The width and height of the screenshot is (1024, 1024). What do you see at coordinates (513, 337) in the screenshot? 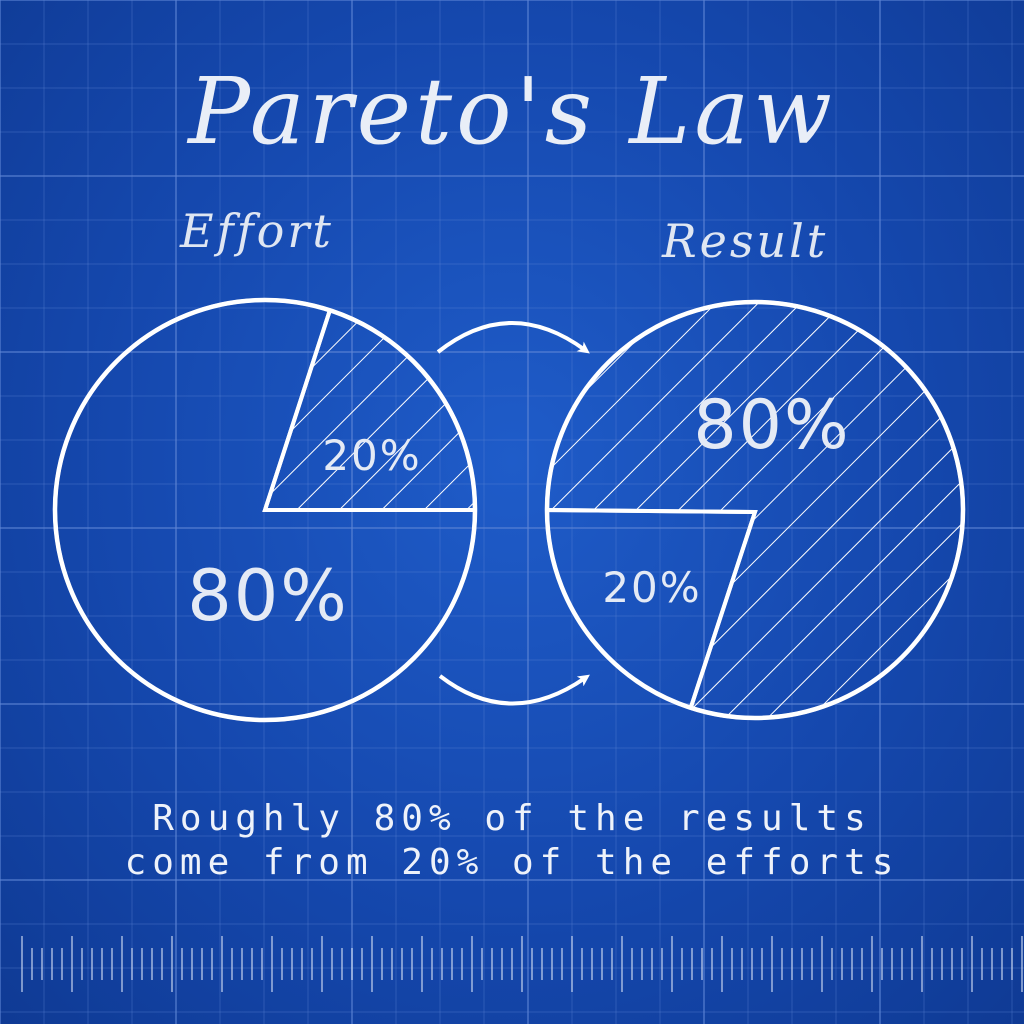
I see `top-arrow` at bounding box center [513, 337].